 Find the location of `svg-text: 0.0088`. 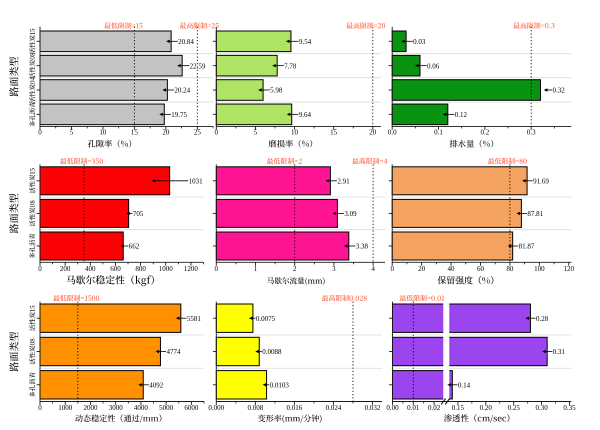

svg-text: 0.0088 is located at coordinates (272, 352).